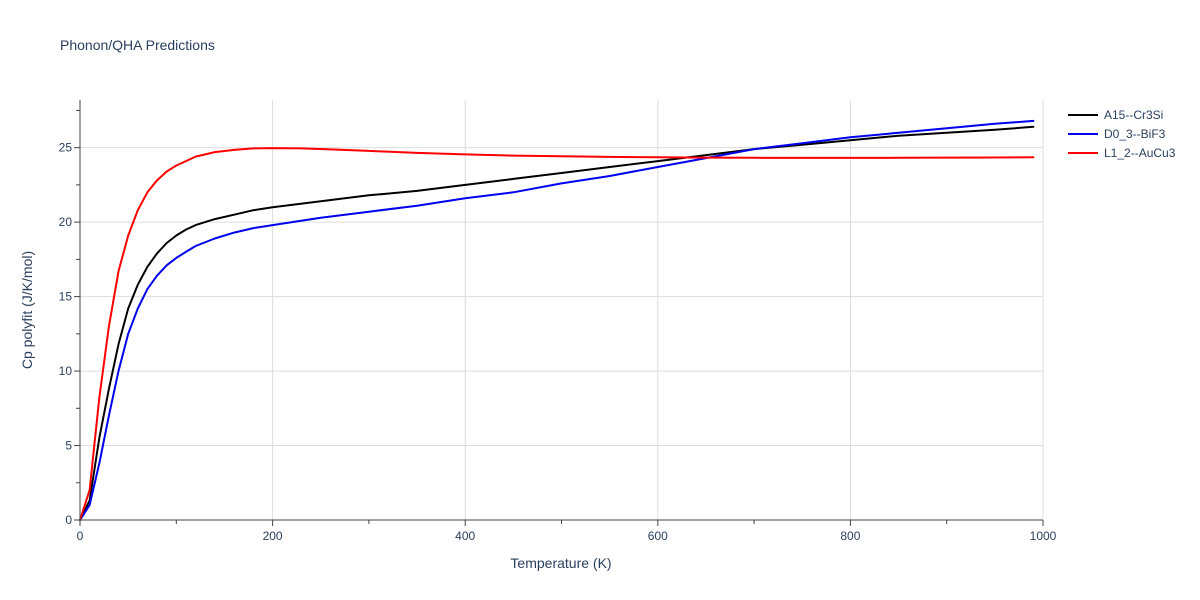  What do you see at coordinates (658, 536) in the screenshot?
I see `x-tick-label: 600` at bounding box center [658, 536].